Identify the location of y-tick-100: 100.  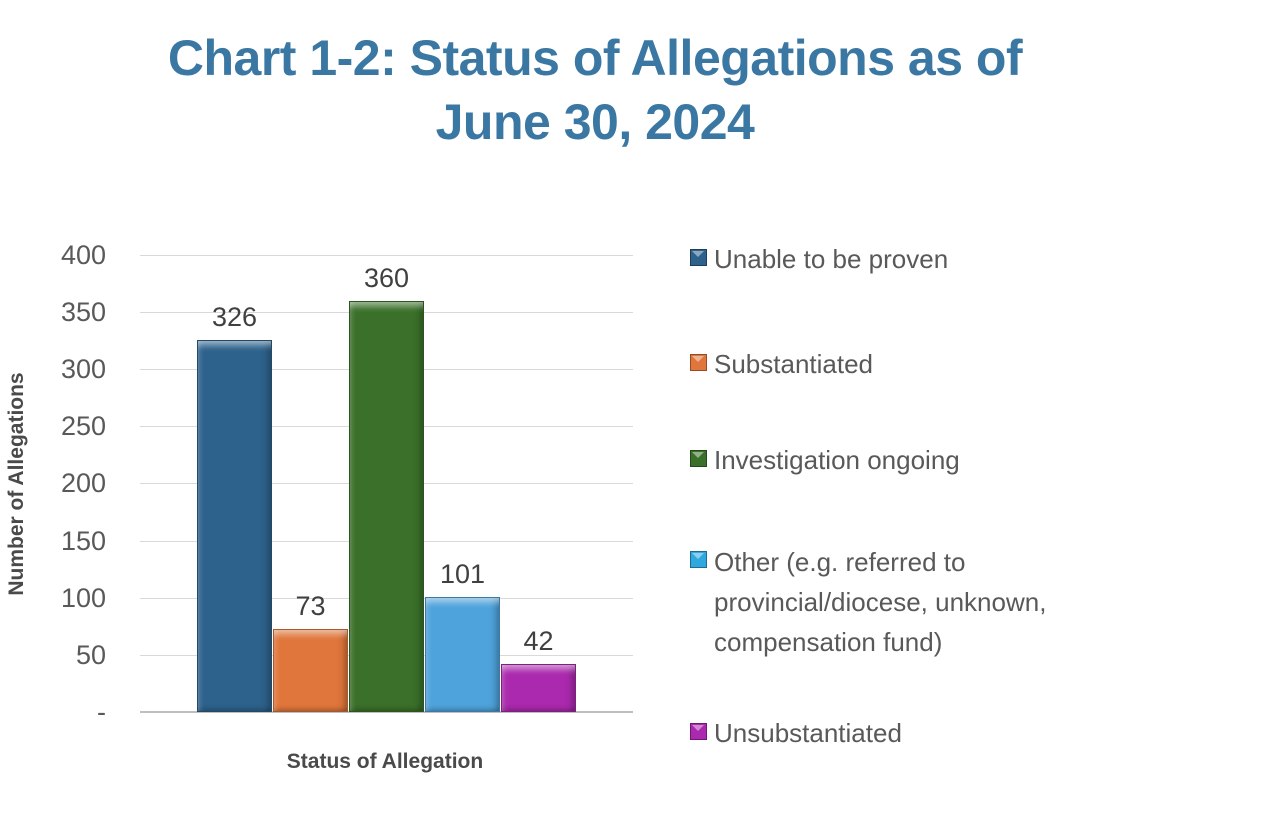
(83, 598).